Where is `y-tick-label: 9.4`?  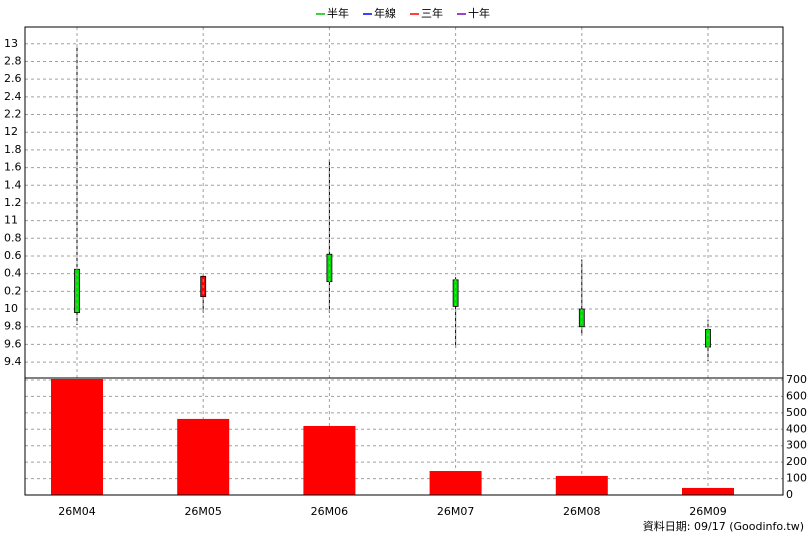
y-tick-label: 9.4 is located at coordinates (13, 361).